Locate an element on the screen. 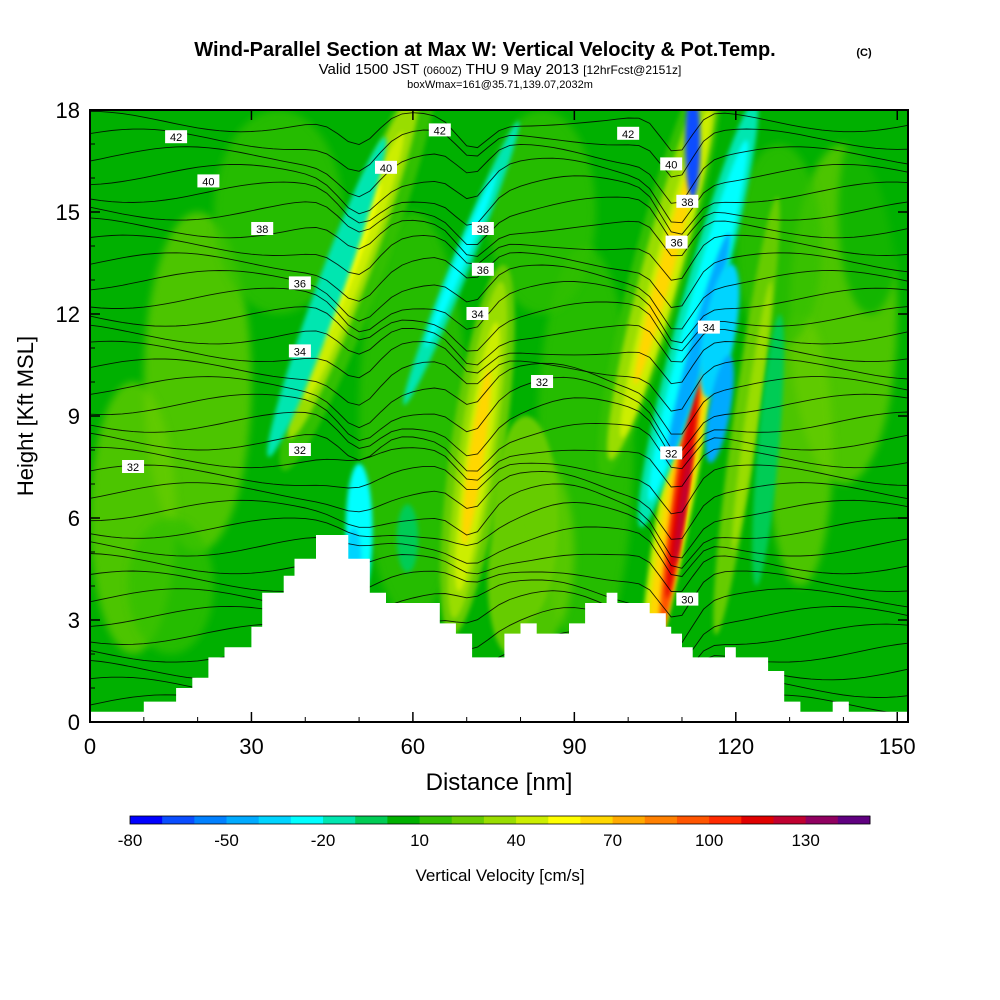 The height and width of the screenshot is (1000, 1000). colorbar-tick-label: 70 is located at coordinates (612, 840).